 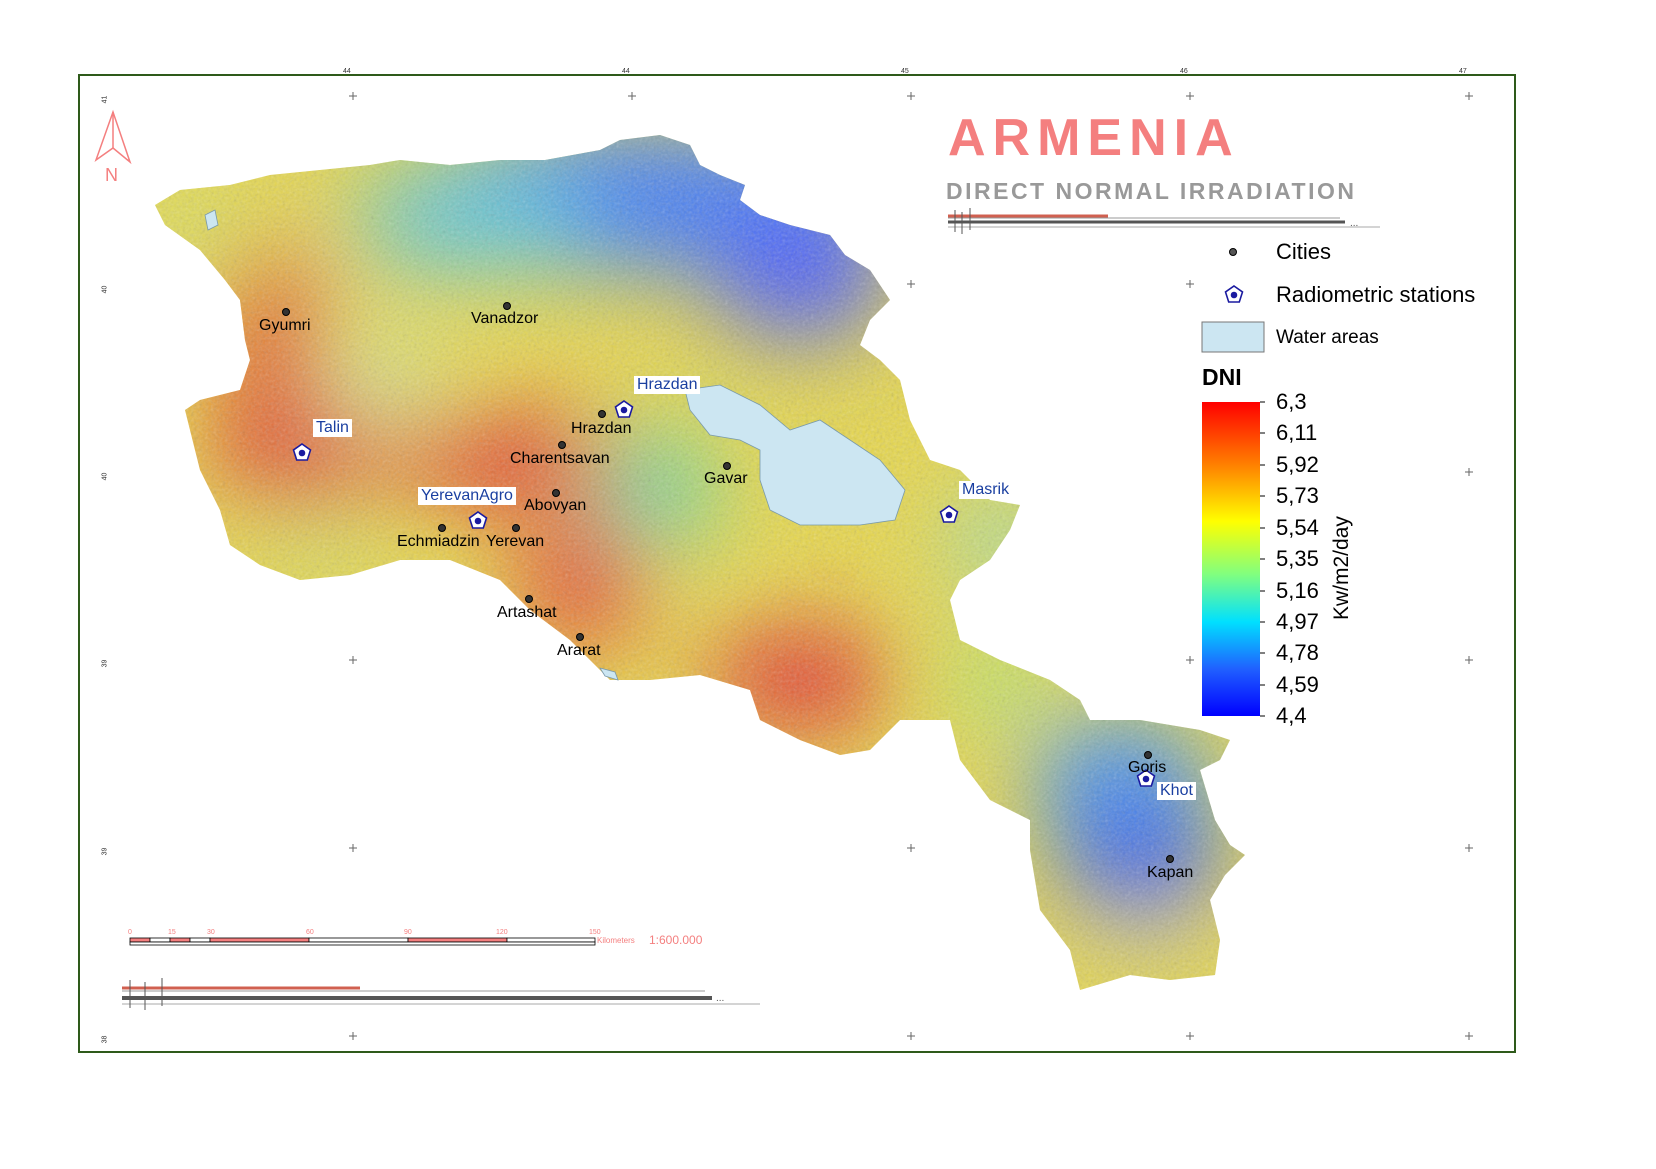 What do you see at coordinates (1151, 191) in the screenshot?
I see `map-subtitle: DIRECT NORMAL IRRADIATION` at bounding box center [1151, 191].